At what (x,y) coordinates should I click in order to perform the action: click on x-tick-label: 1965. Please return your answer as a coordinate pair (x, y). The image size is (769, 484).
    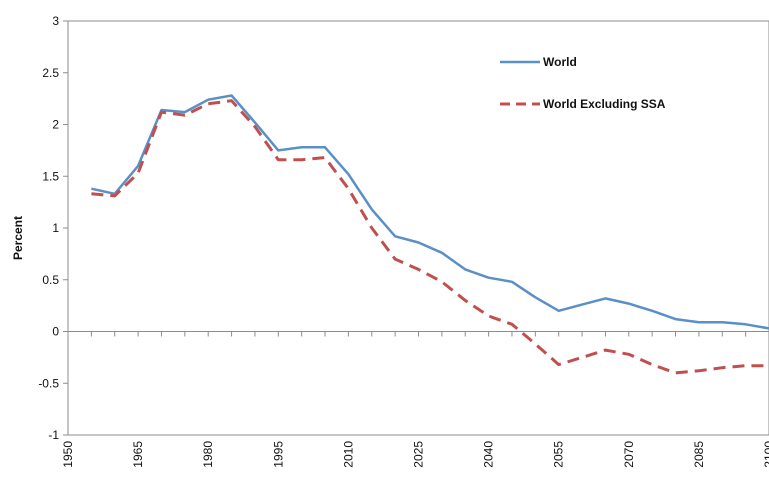
    Looking at the image, I should click on (138, 454).